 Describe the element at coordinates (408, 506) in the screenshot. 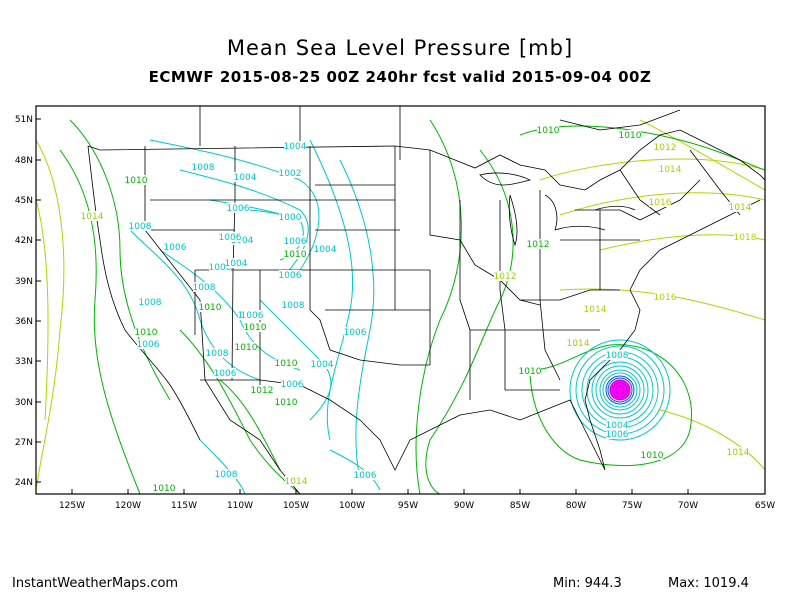

I see `lon-label: 95W` at that location.